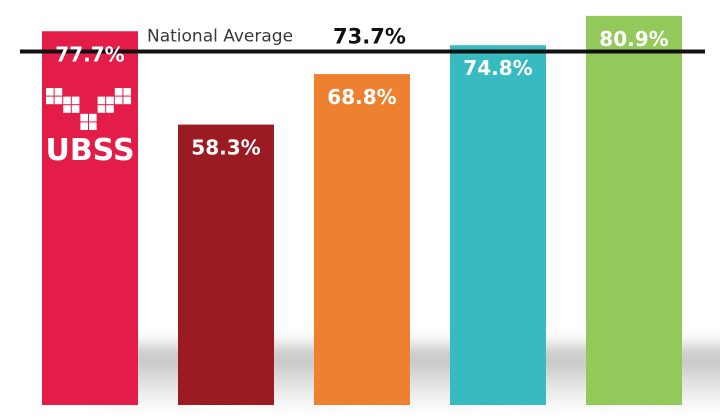  I want to click on value-label-5: 80.9%, so click(633, 39).